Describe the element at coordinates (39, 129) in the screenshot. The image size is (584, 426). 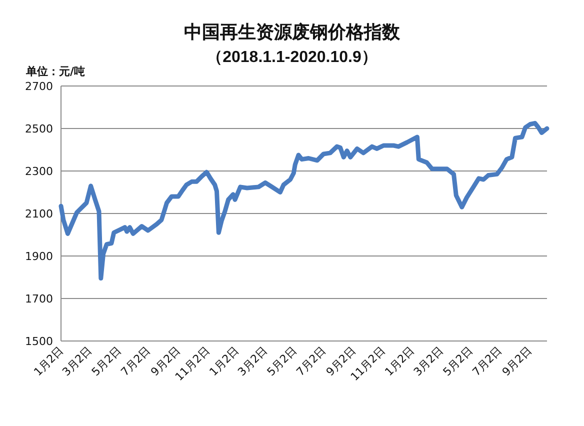
I see `y-tick-label: 2500` at that location.